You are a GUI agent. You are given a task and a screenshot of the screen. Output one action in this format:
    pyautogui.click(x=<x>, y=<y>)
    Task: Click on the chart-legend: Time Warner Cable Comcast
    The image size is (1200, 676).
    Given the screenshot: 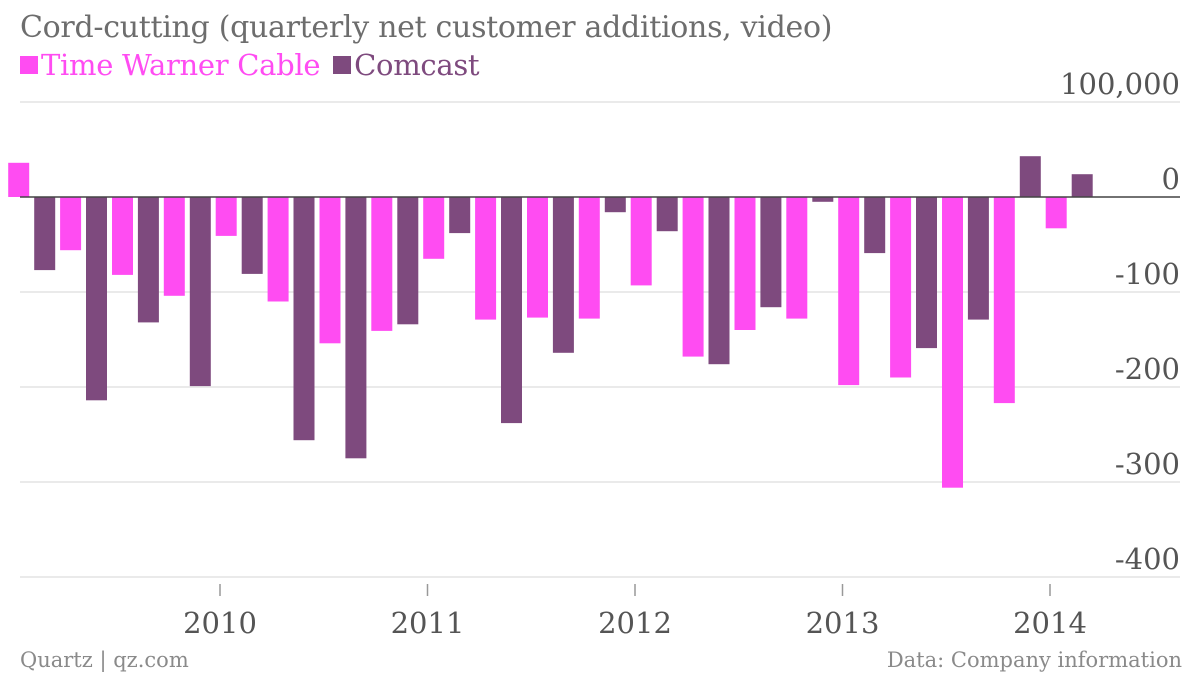 What is the action you would take?
    pyautogui.click(x=251, y=65)
    